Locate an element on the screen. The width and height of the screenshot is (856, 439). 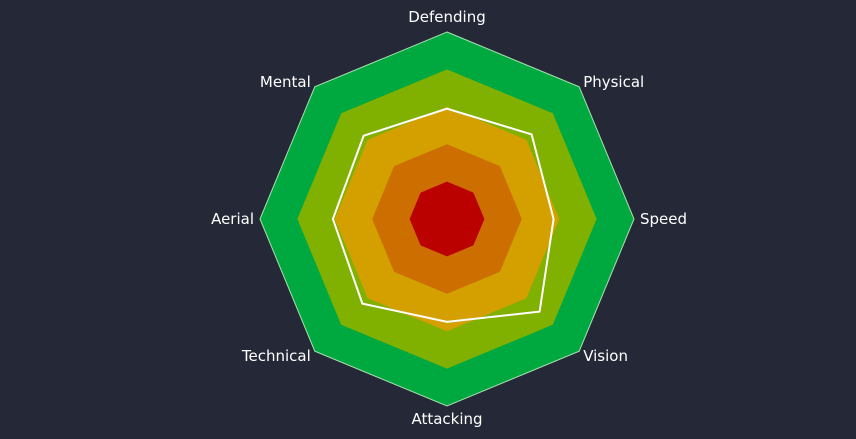
radar-series-line is located at coordinates (443, 215).